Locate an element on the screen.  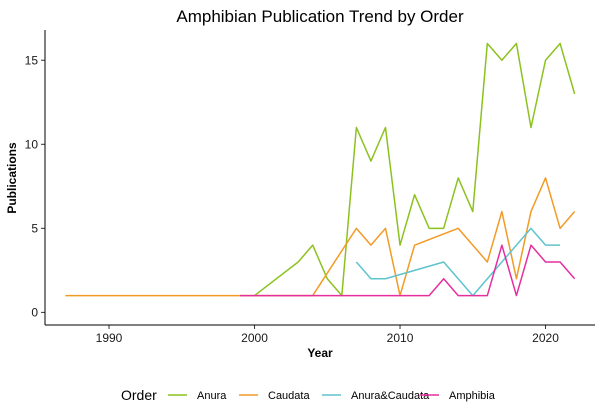
legend-label: Anura is located at coordinates (212, 396).